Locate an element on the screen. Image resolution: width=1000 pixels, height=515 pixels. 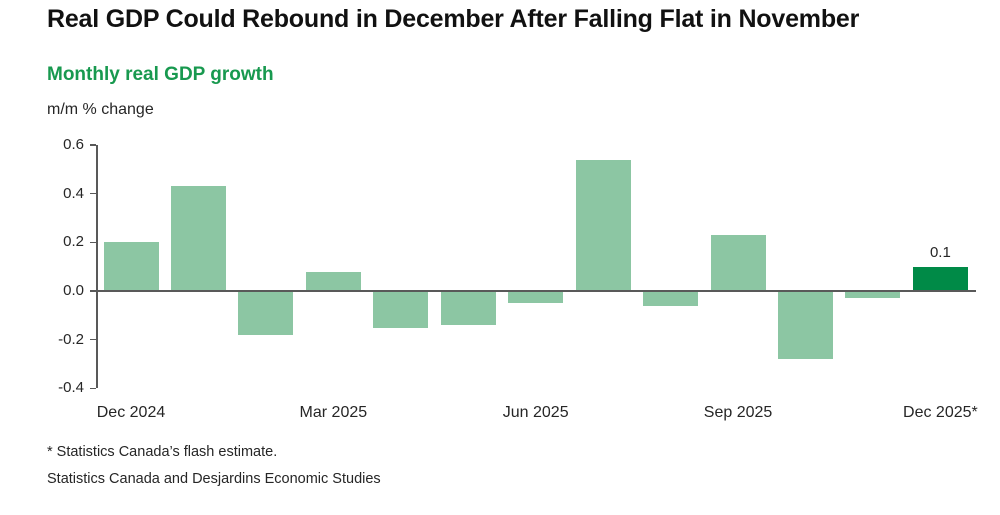
x-tick-label: Sep 2025 is located at coordinates (738, 412).